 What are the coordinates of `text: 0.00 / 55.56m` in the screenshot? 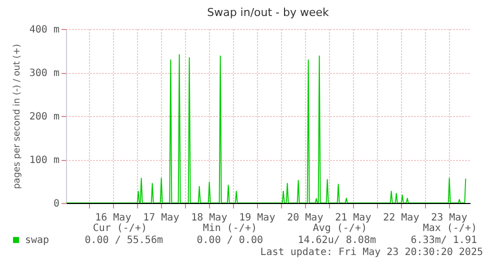 It's located at (123, 240).